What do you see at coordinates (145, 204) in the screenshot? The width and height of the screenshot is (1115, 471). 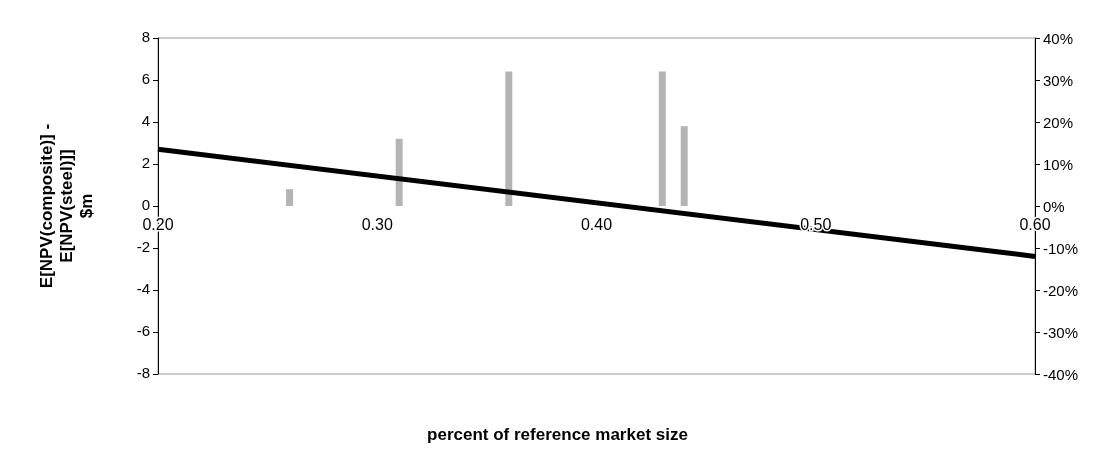 I see `y-tick-label: 0` at bounding box center [145, 204].